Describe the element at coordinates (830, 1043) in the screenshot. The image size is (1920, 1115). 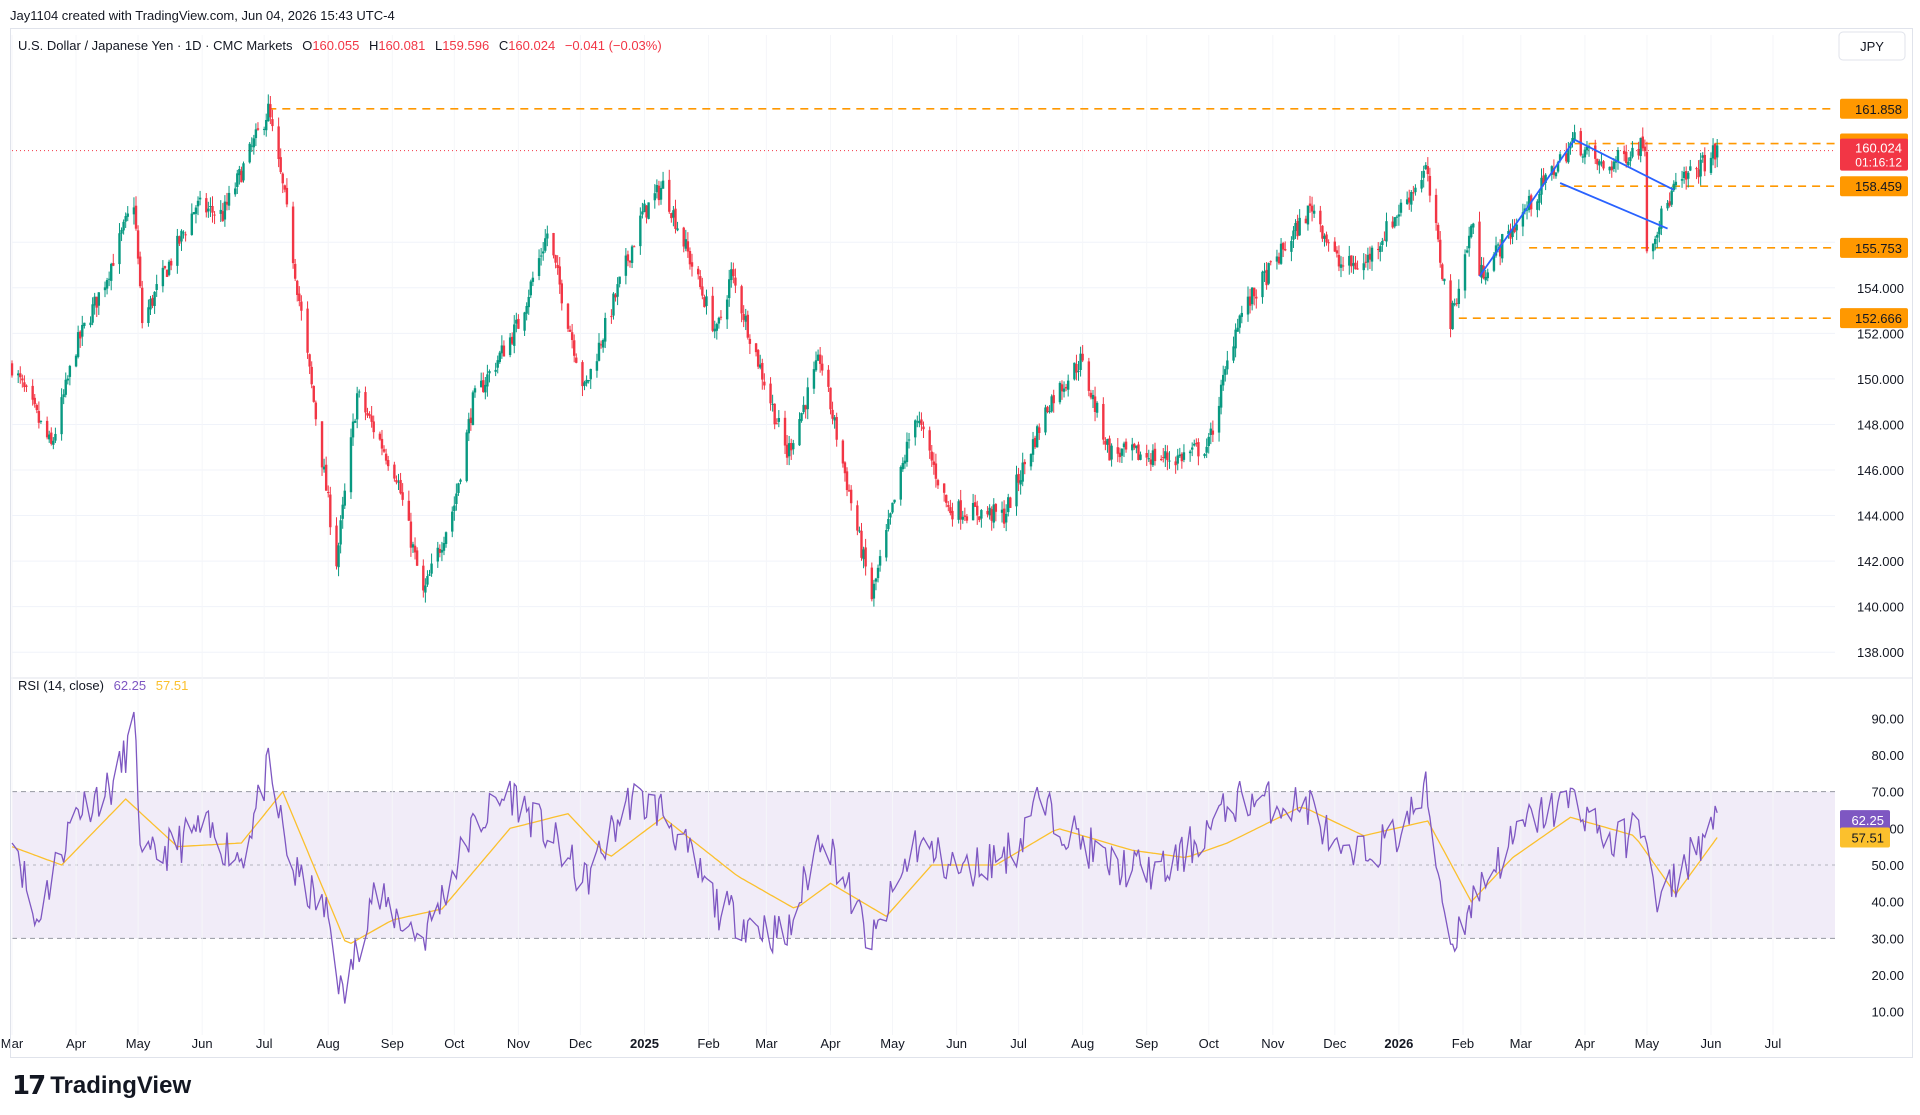
I see `time-axis-tick: Apr` at that location.